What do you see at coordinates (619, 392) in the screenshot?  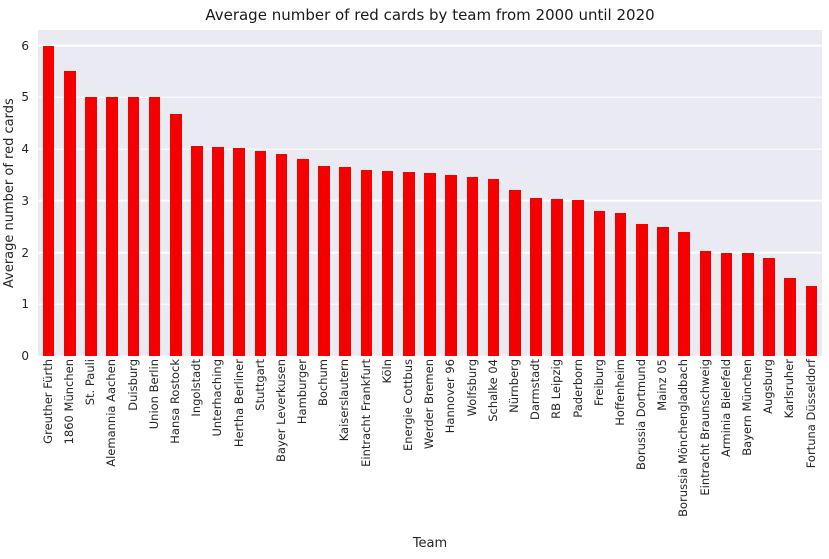 I see `x-tick-label: Hoffenheim` at bounding box center [619, 392].